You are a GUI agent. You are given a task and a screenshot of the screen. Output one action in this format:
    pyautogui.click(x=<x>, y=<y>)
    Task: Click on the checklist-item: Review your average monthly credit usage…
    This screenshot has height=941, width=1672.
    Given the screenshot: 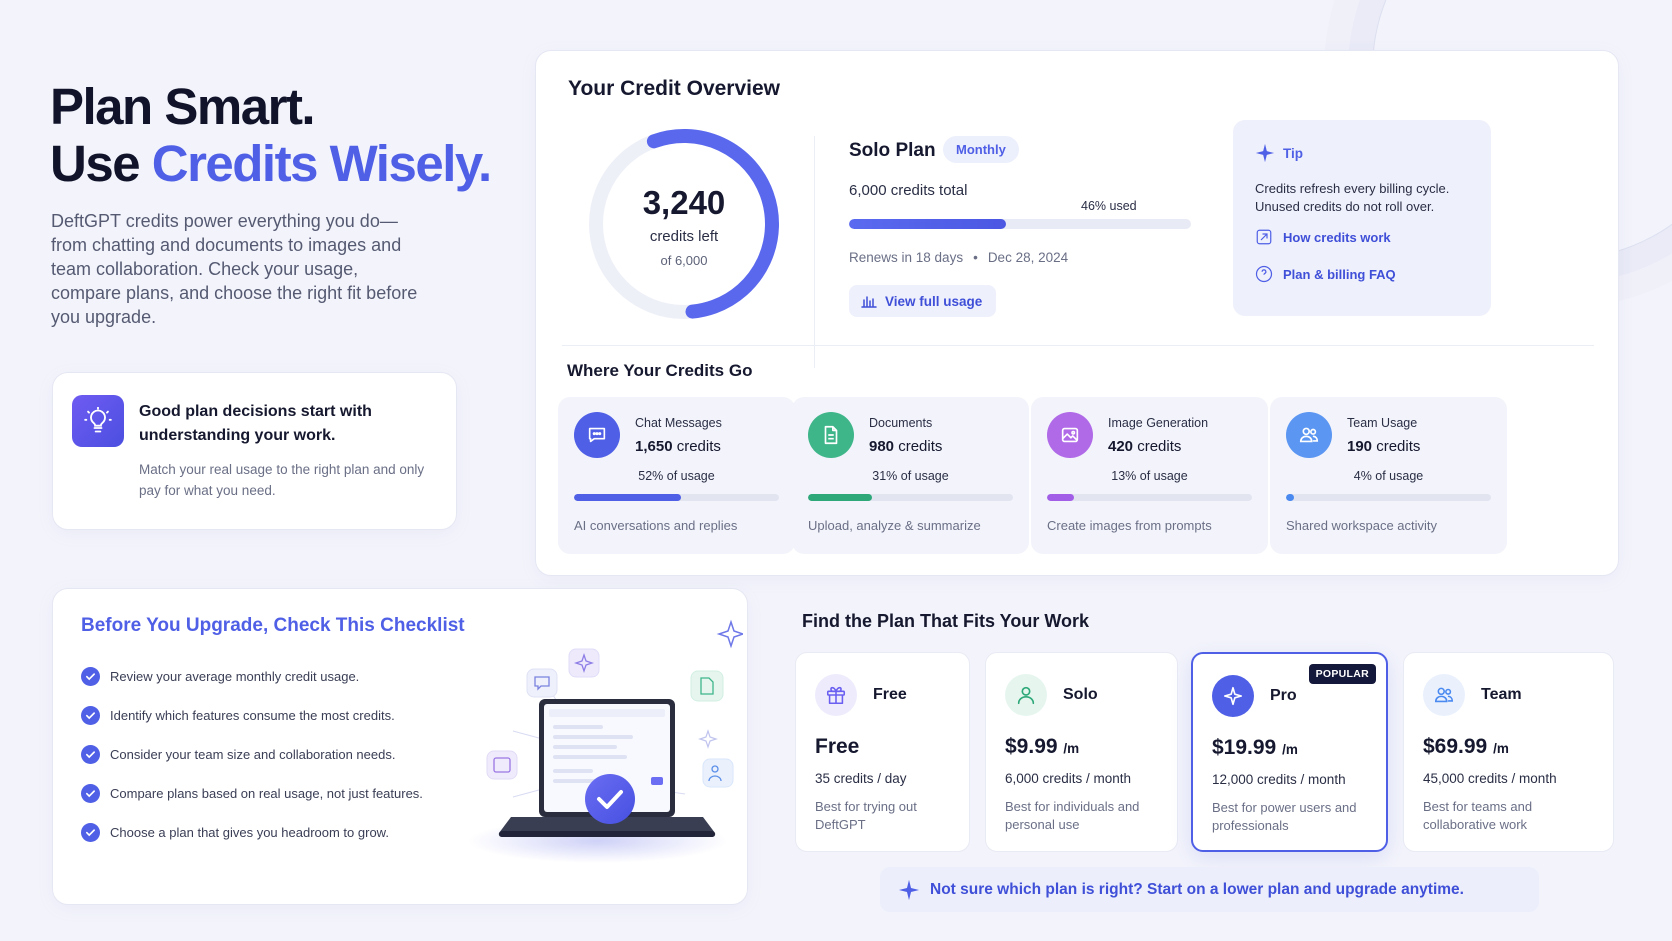 What is the action you would take?
    pyautogui.click(x=220, y=676)
    